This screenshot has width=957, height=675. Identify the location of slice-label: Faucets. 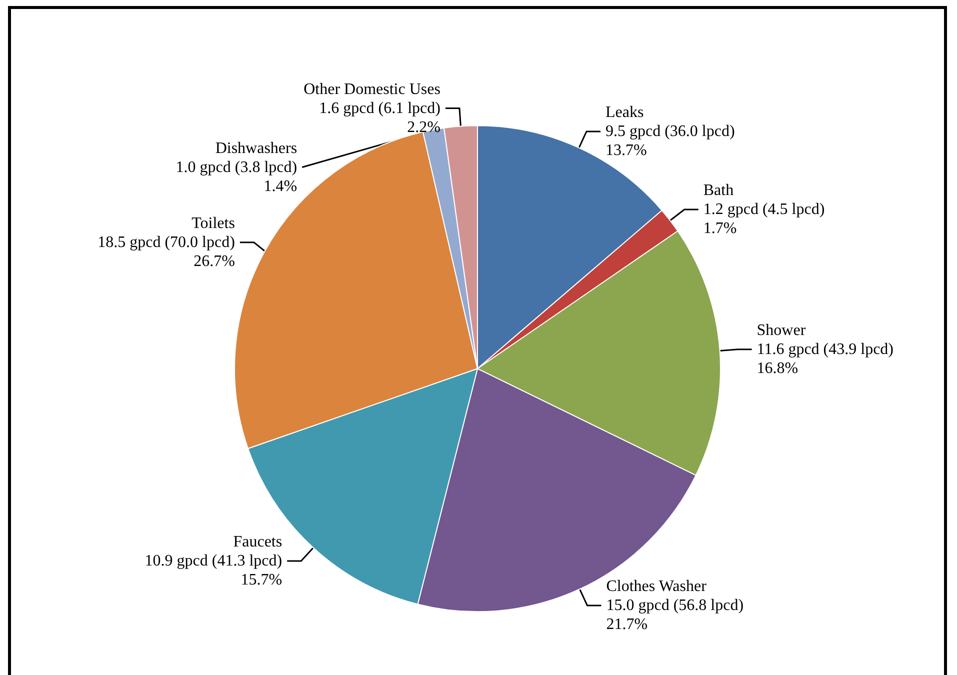
(257, 542).